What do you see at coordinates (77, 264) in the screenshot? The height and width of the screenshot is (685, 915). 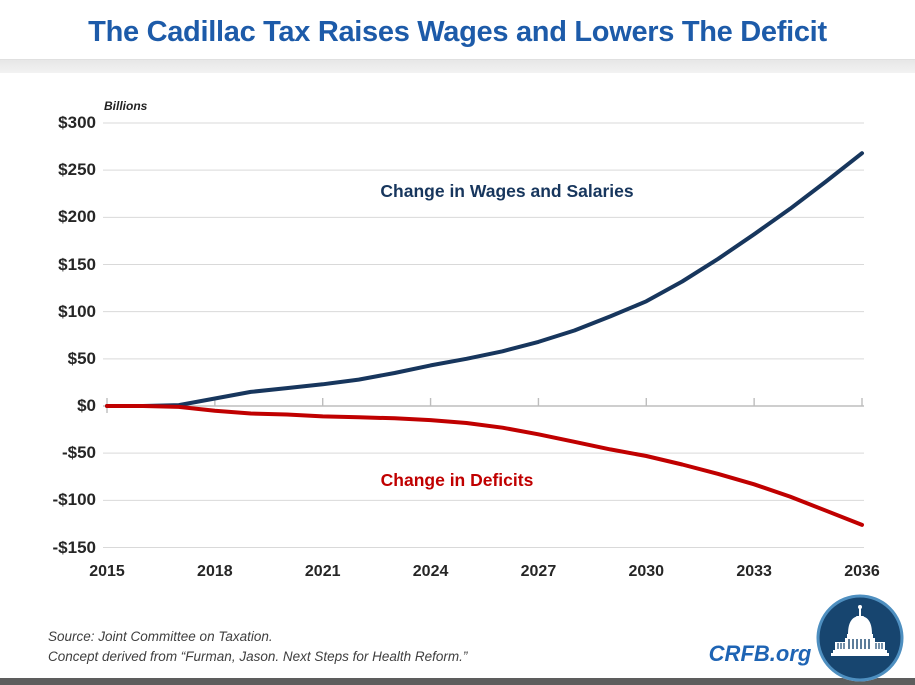 I see `y-axis-label: $150` at bounding box center [77, 264].